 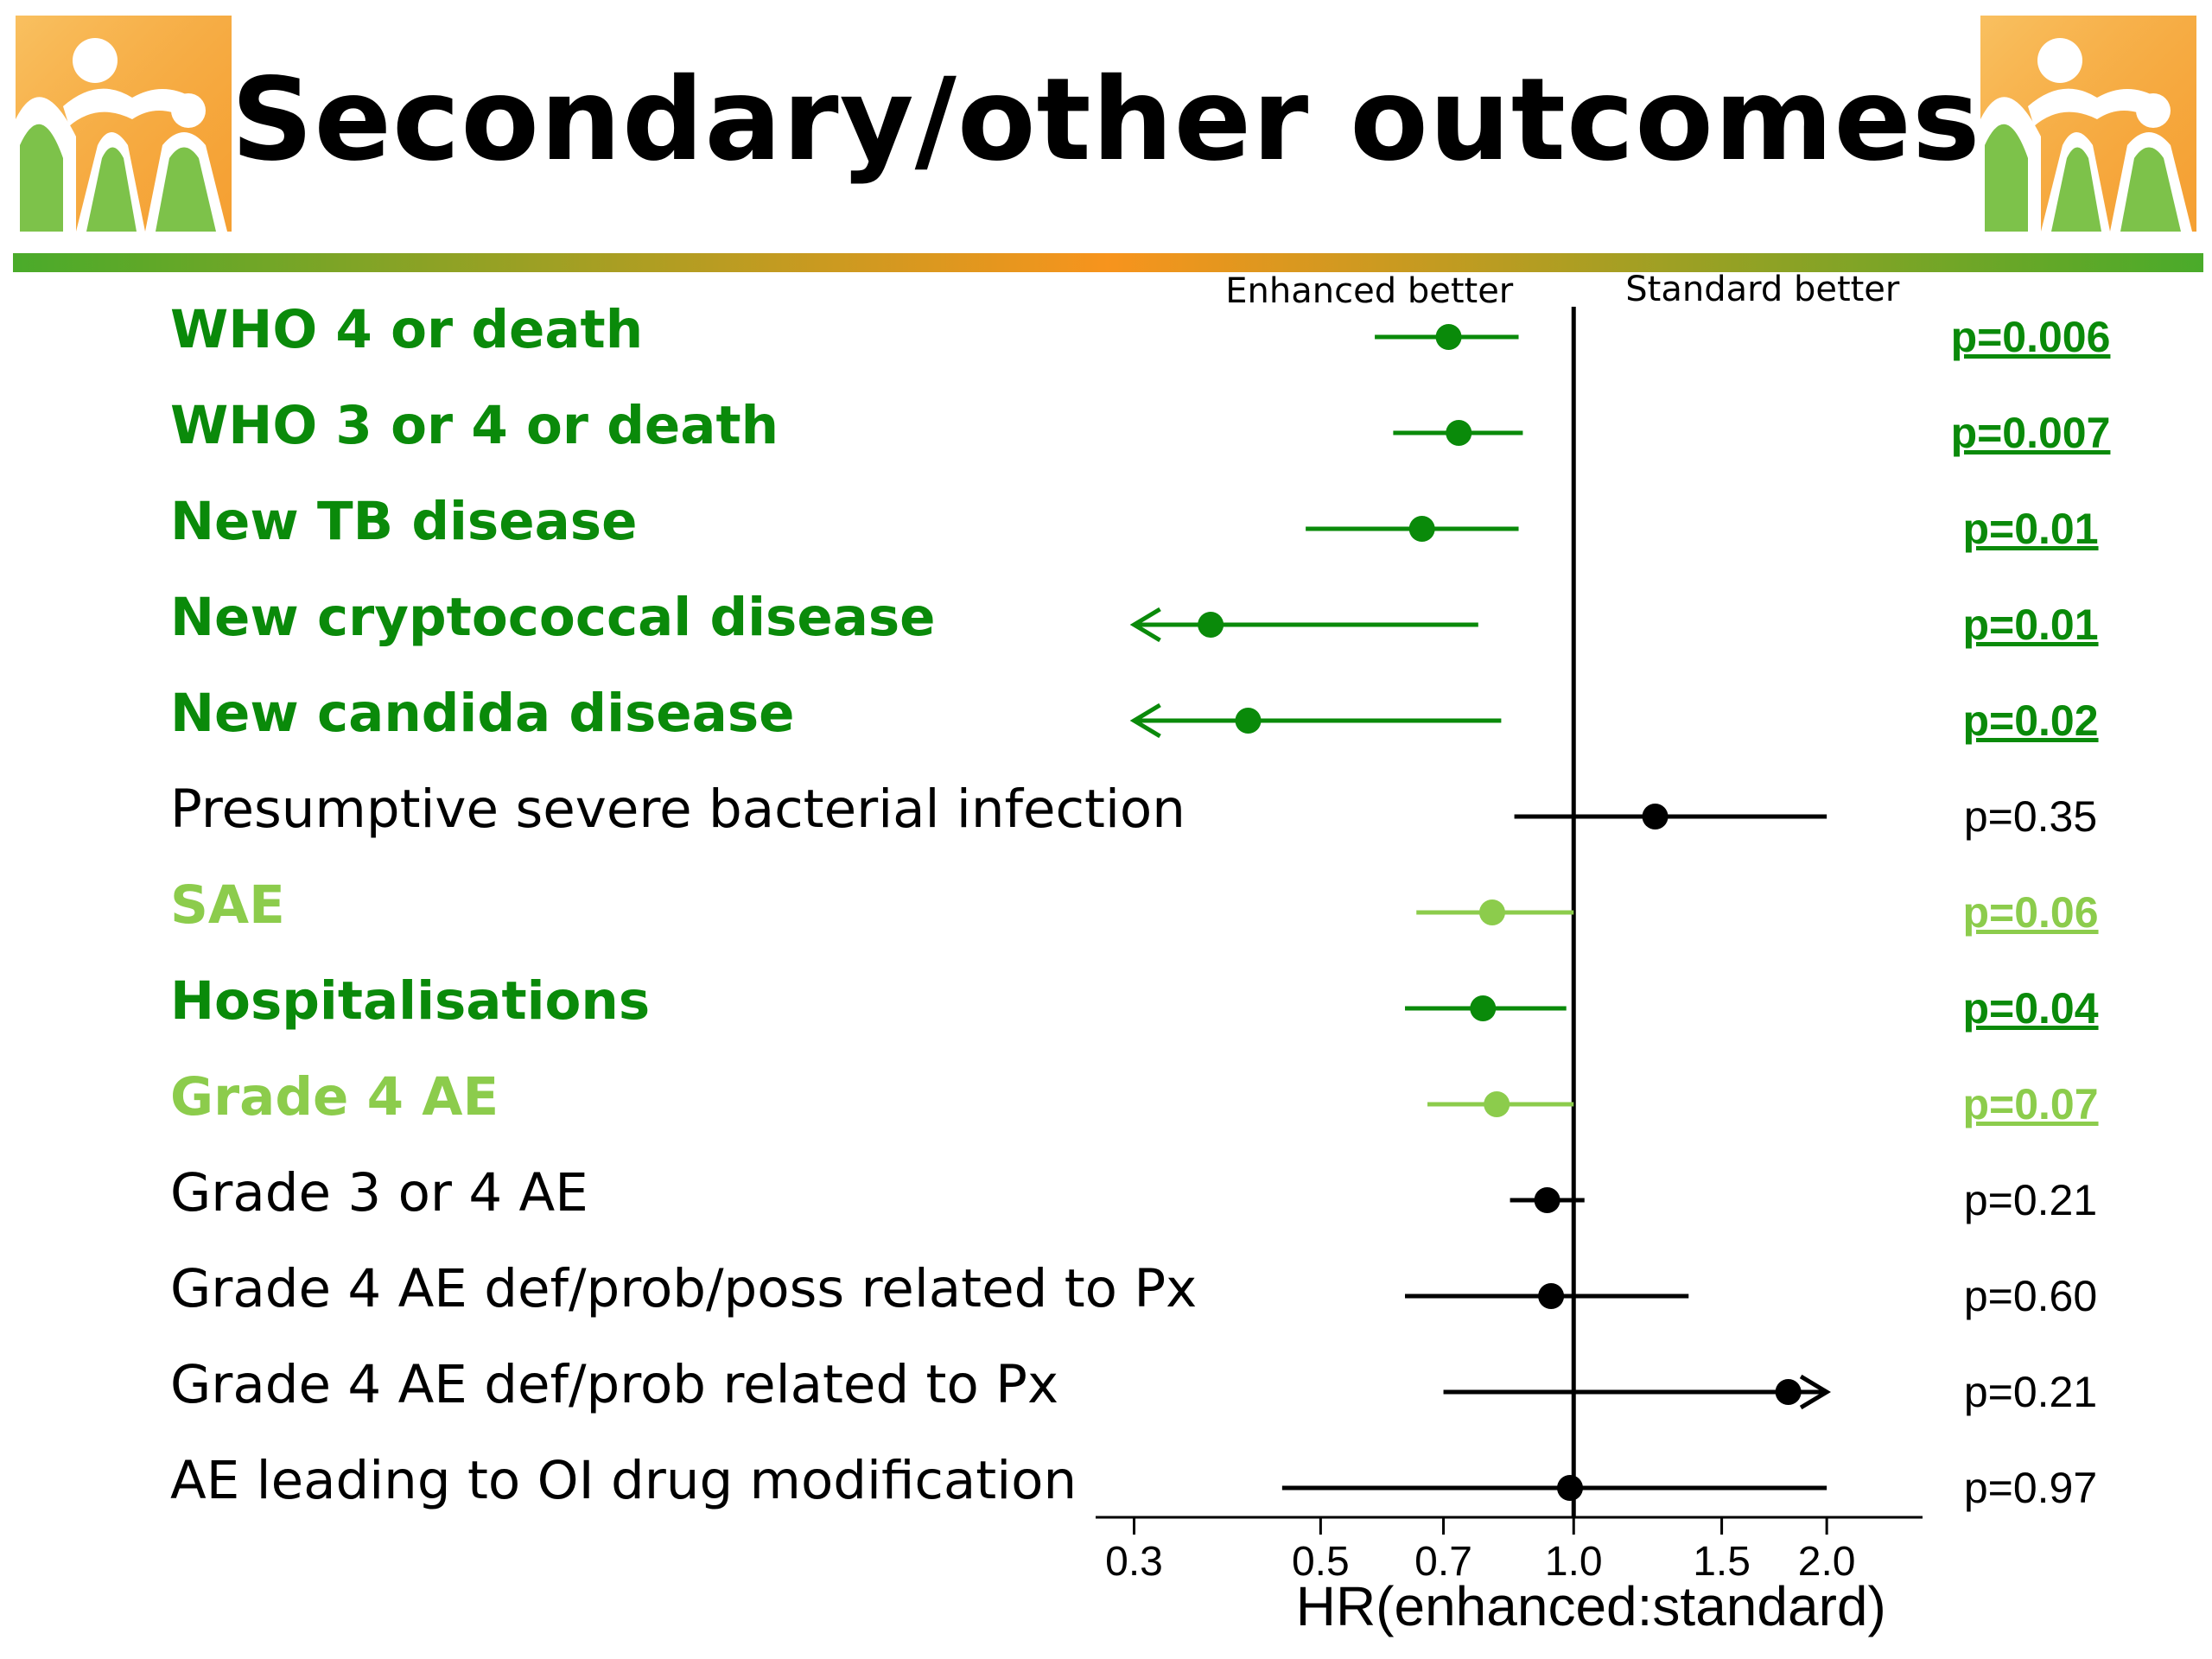 I want to click on x-tick-label: 0.3, so click(x=1134, y=1562).